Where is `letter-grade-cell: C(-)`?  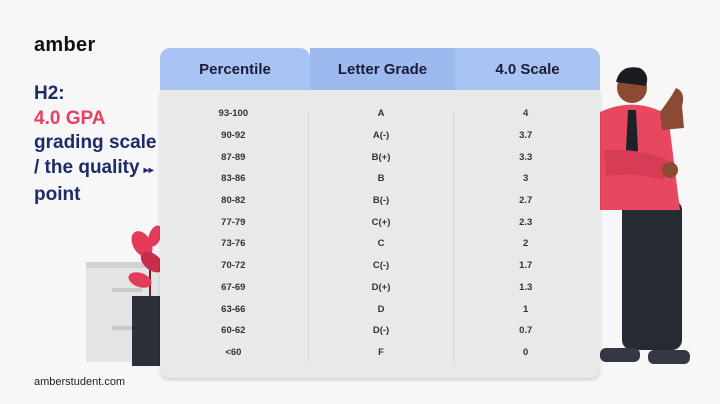
letter-grade-cell: C(-) is located at coordinates (381, 266).